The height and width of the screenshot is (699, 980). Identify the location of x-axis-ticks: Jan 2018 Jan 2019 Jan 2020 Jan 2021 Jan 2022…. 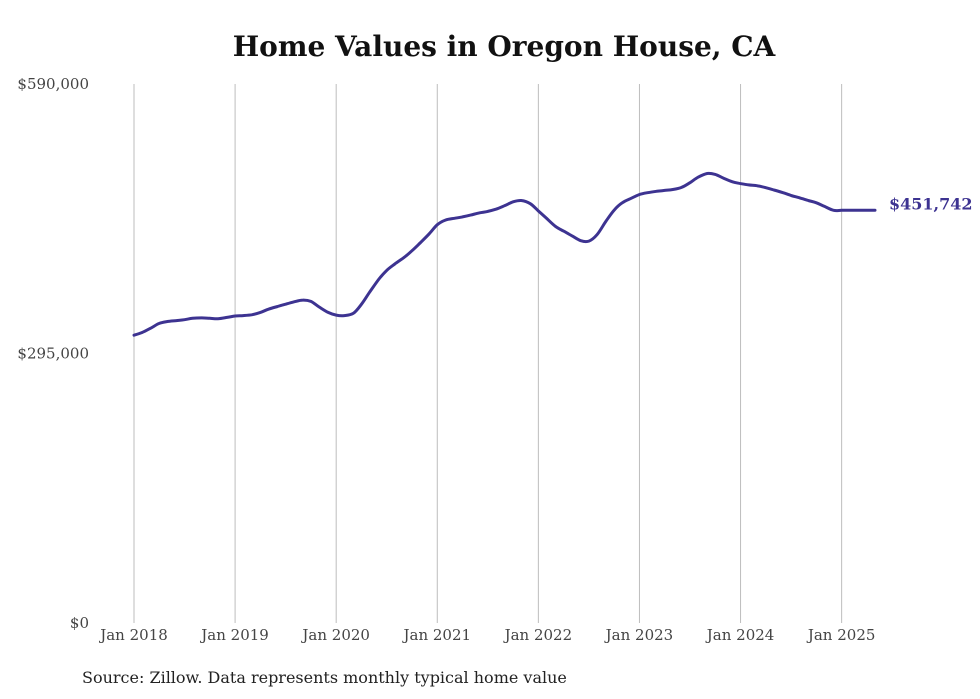
(486, 635).